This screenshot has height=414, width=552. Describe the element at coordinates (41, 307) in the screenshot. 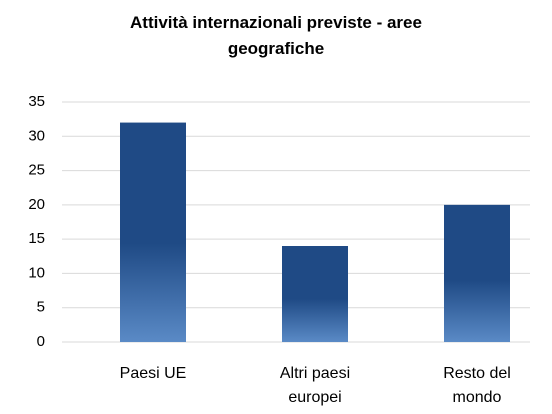

I see `y-tick-label: 5` at that location.